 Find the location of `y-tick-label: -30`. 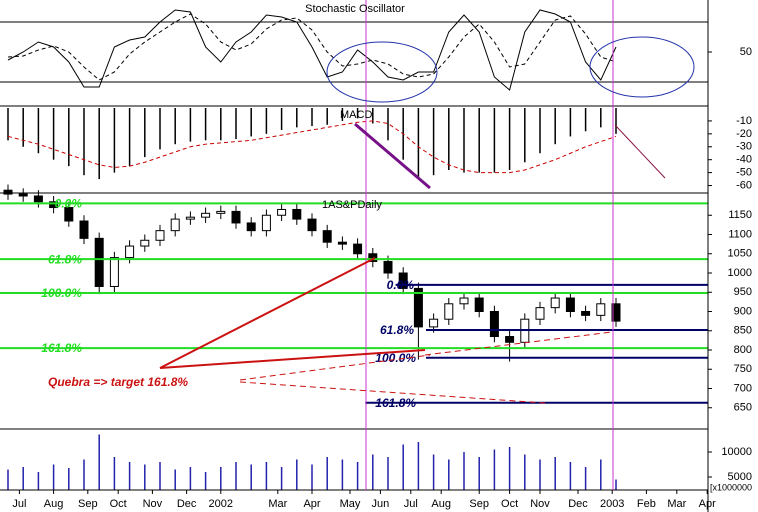

y-tick-label: -30 is located at coordinates (744, 147).